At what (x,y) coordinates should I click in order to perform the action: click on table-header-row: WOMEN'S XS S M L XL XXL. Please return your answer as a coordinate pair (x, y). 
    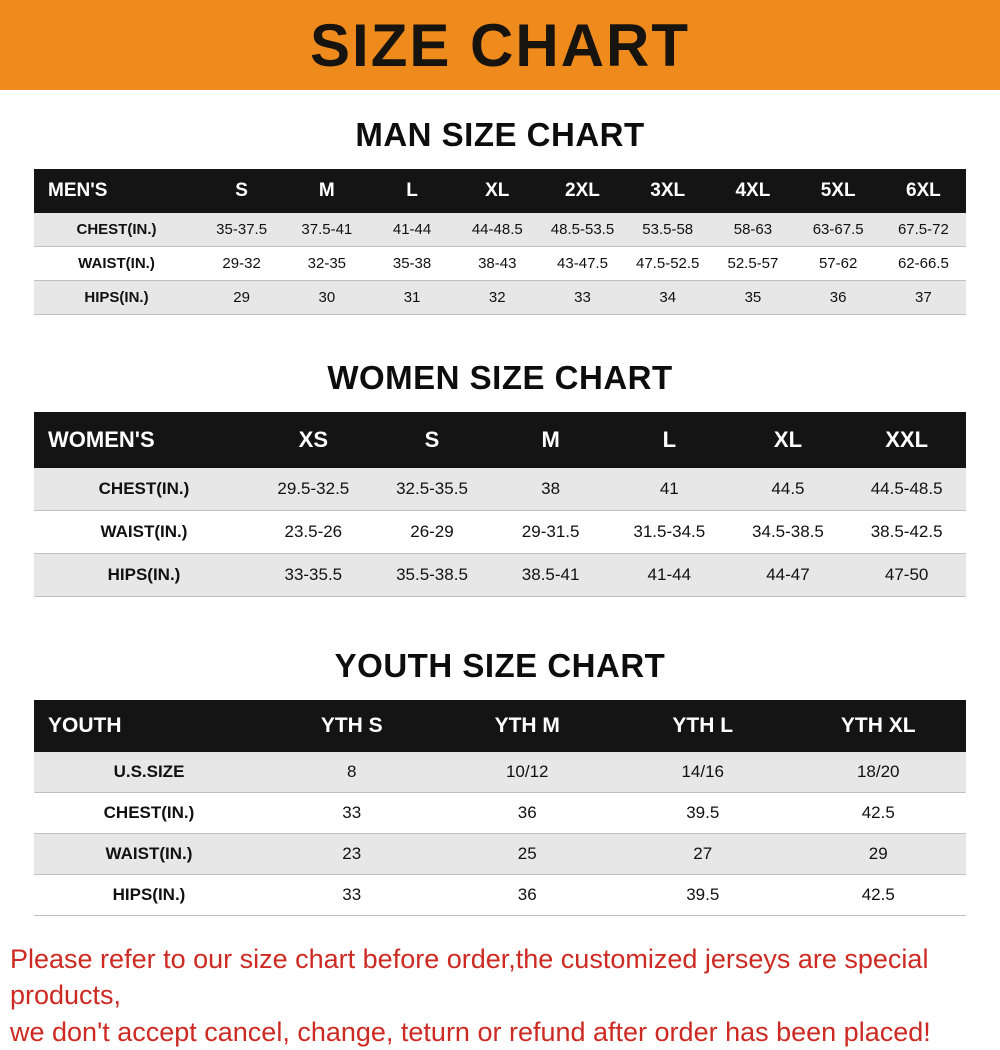
    Looking at the image, I should click on (500, 440).